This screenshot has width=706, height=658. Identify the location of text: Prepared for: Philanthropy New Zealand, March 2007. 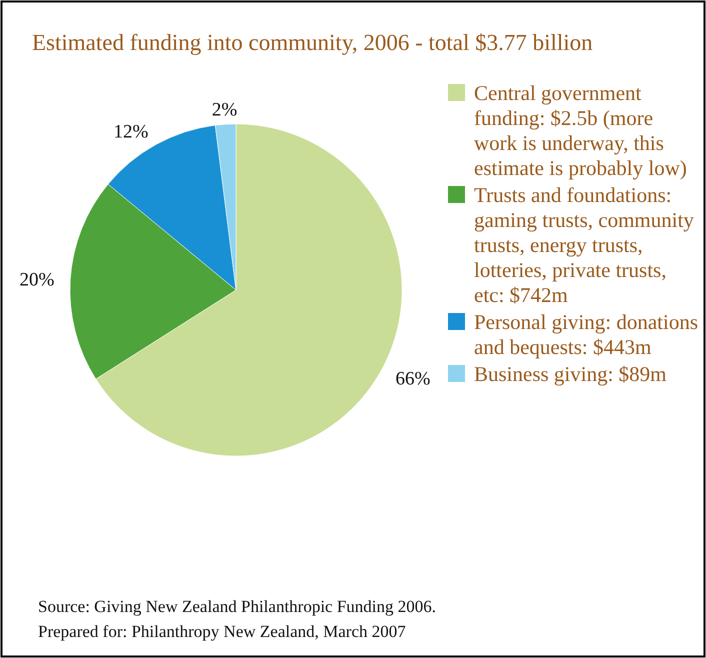
(222, 631).